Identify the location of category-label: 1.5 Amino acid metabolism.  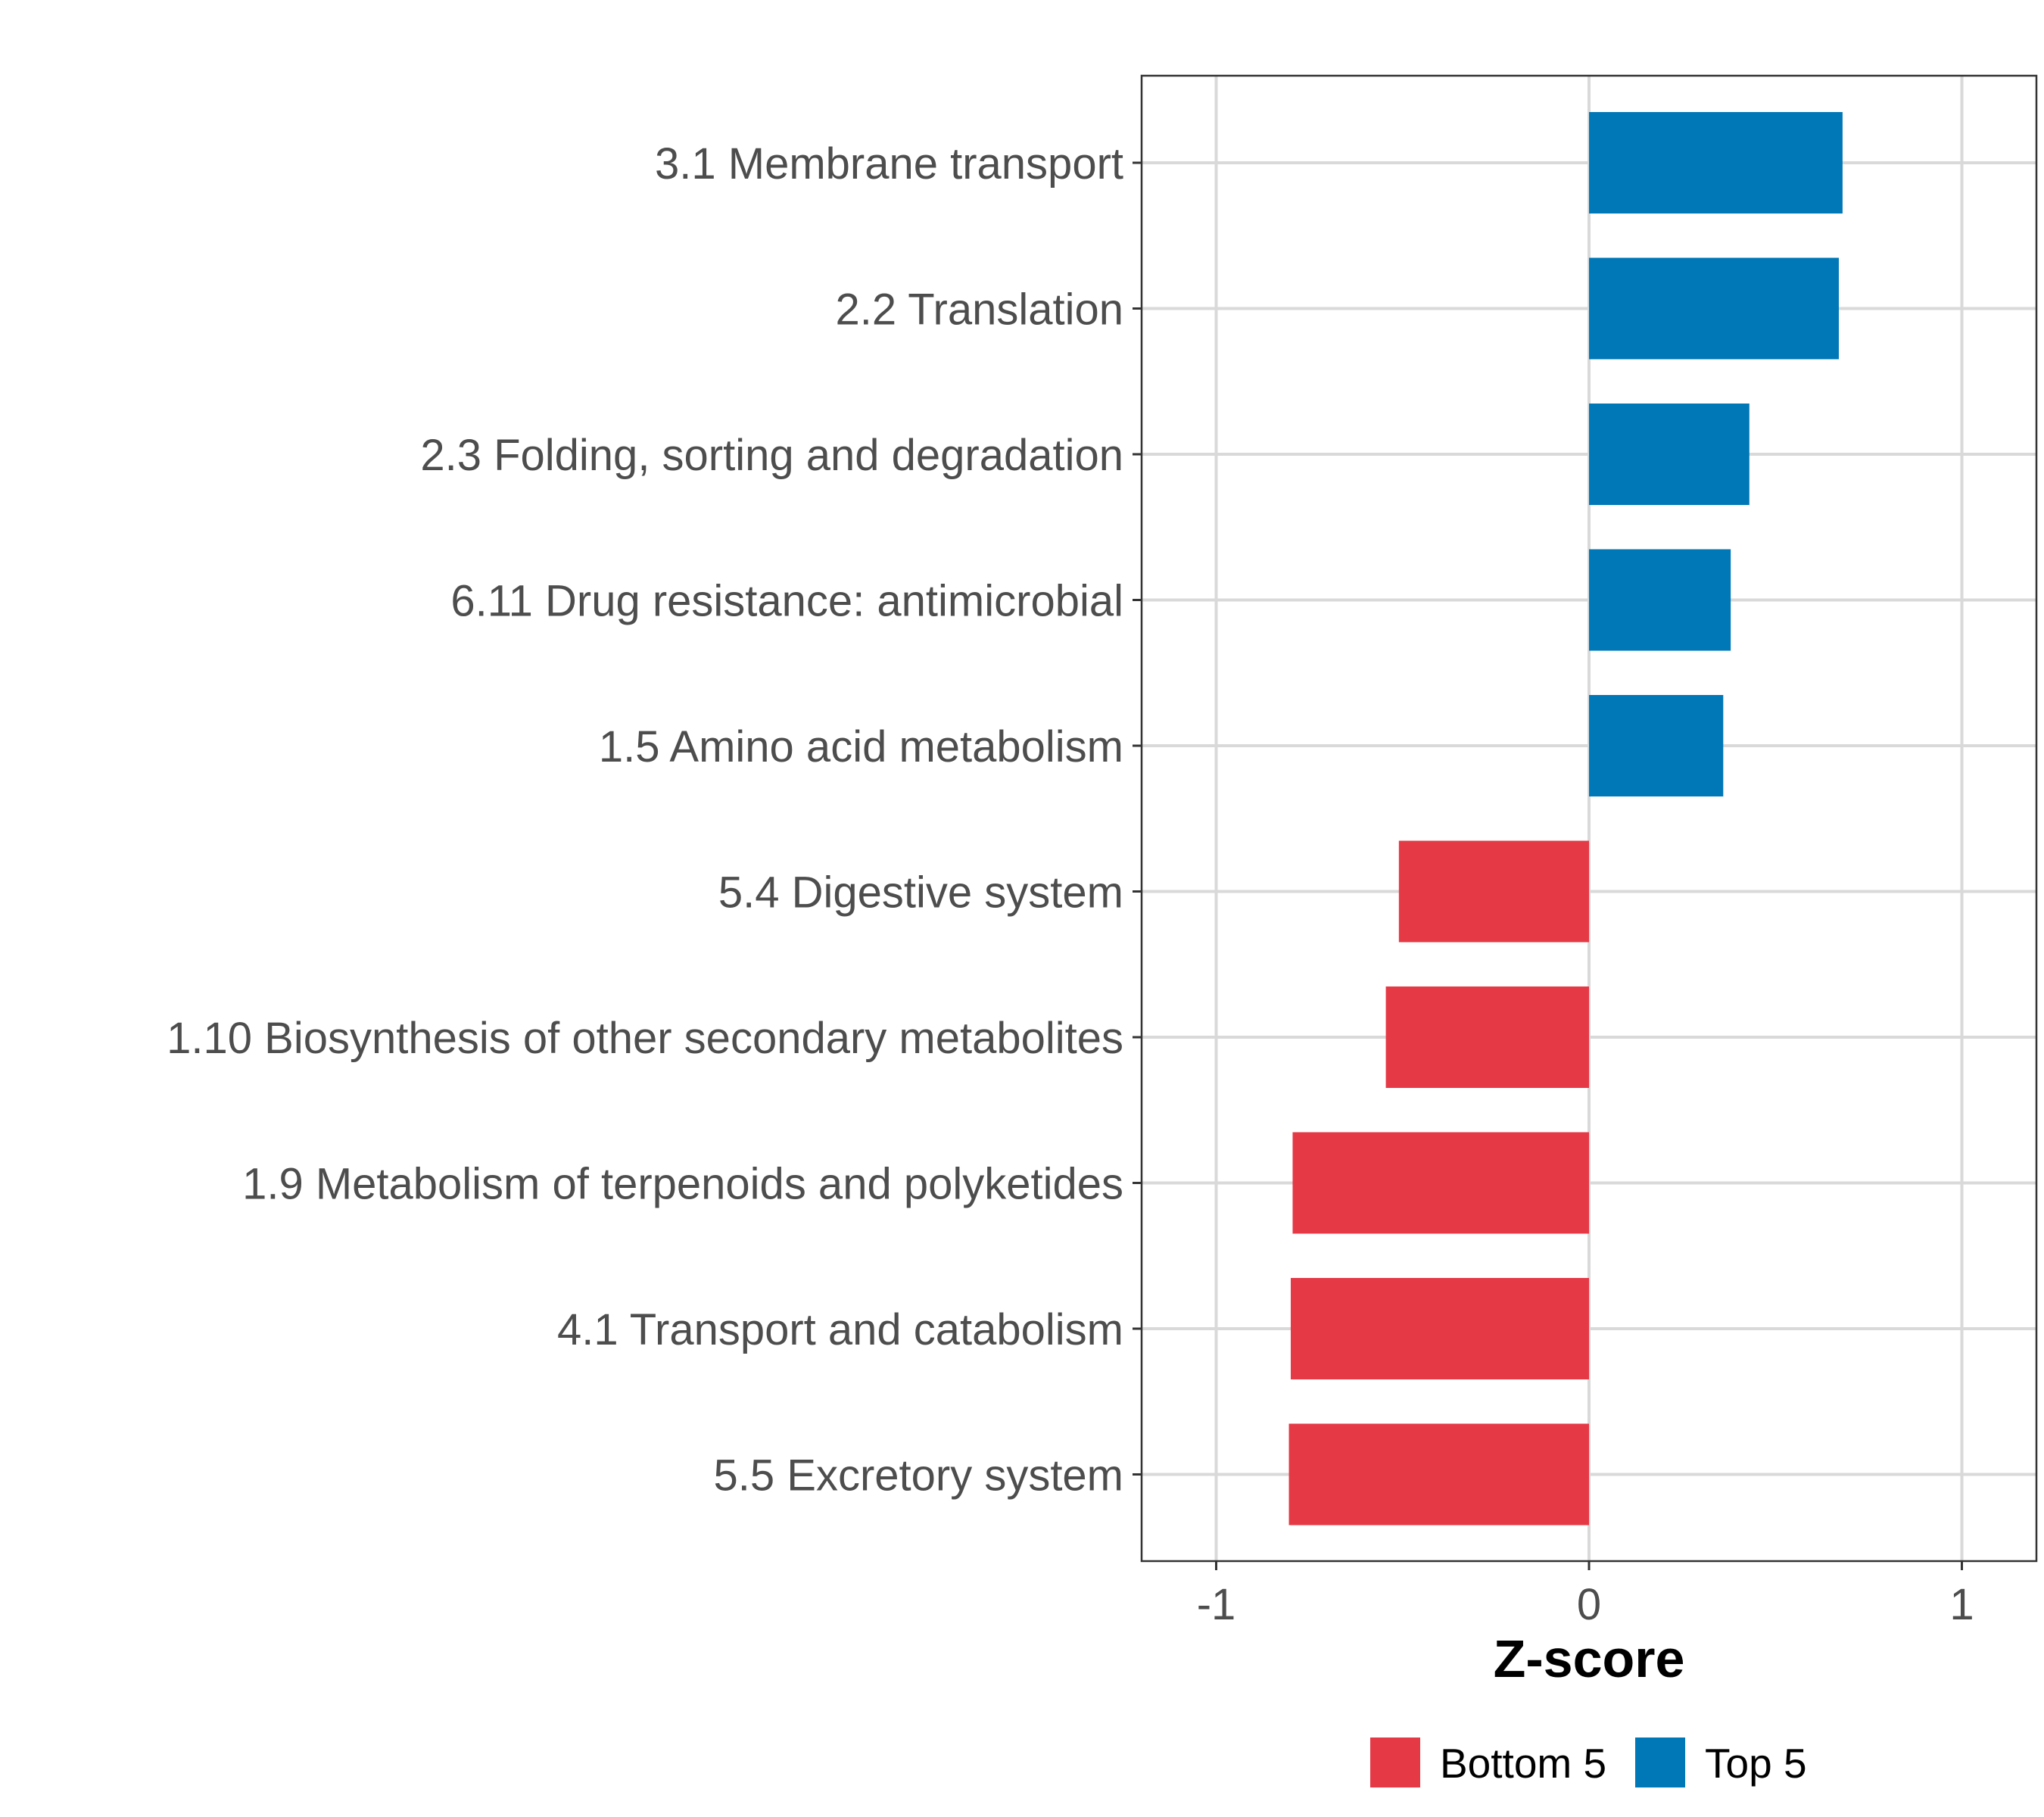
(861, 746).